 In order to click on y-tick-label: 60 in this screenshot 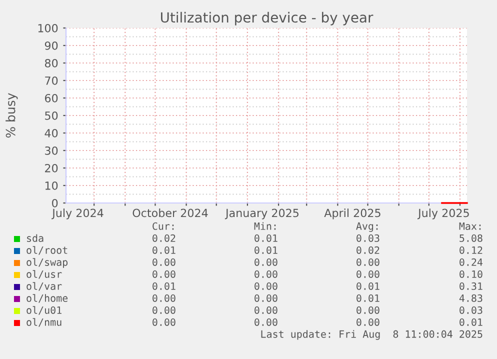, I will do `click(51, 98)`.